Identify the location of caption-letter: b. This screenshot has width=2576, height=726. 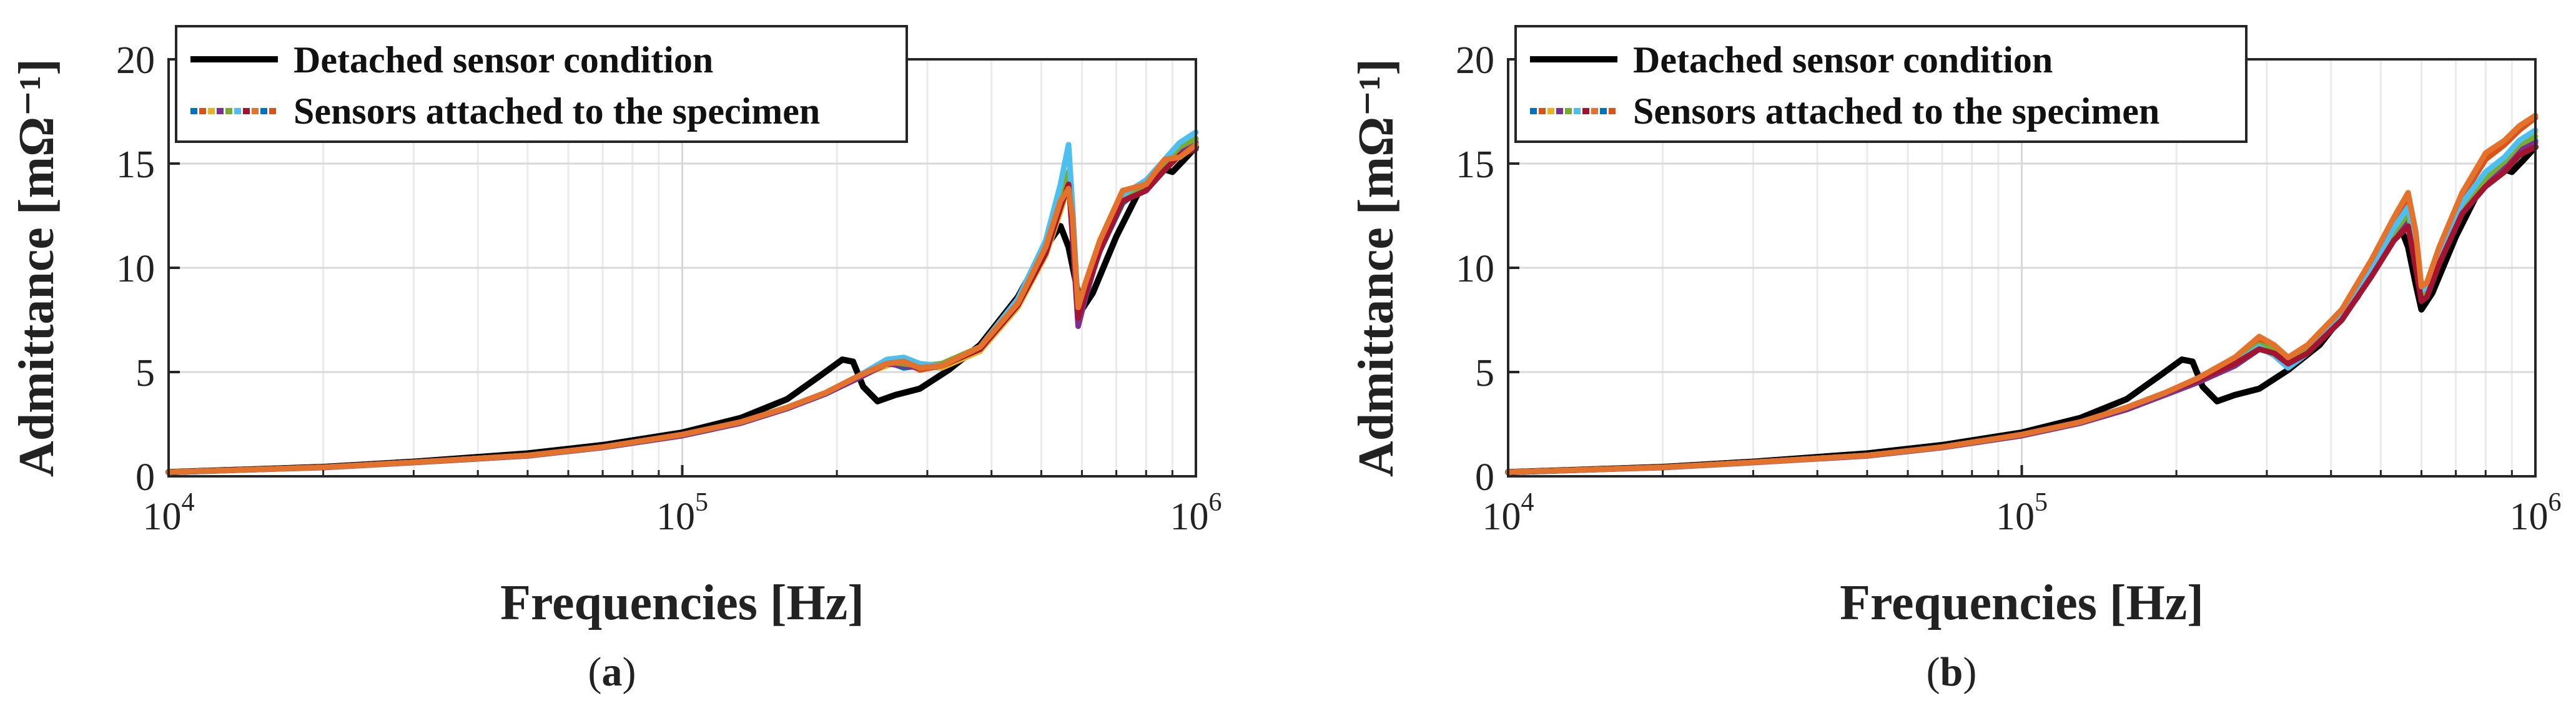
(1952, 672).